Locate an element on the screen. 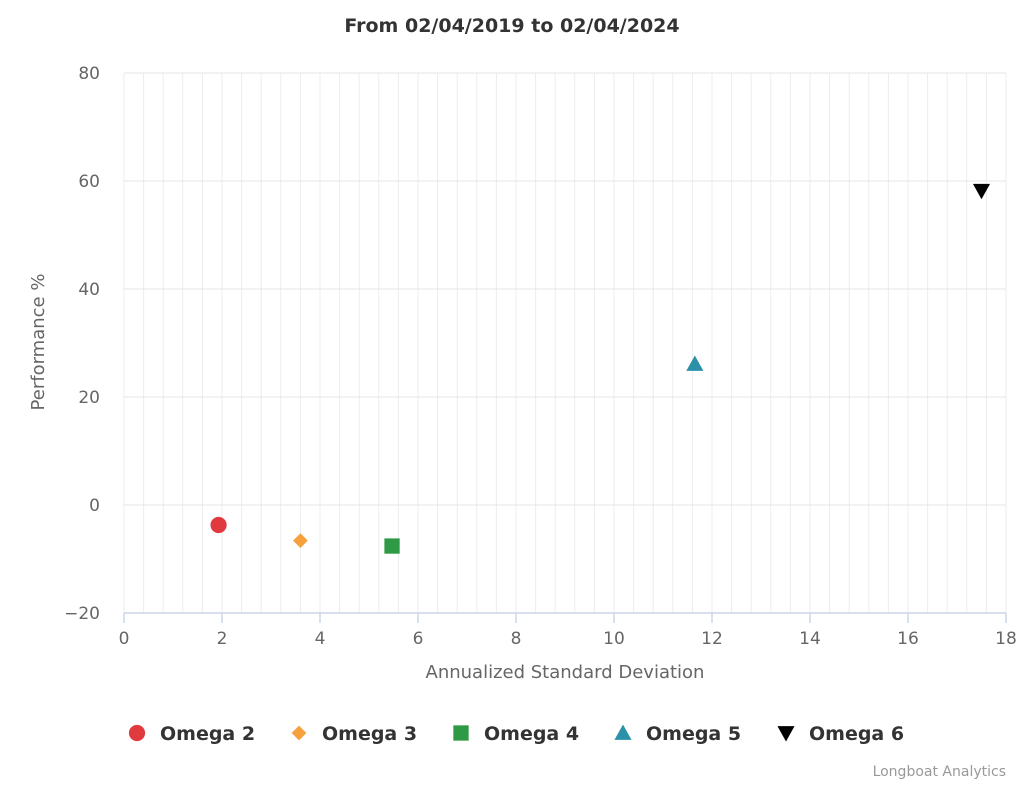 The image size is (1024, 789). legend: Omega 2 Omega 3 Omega 4 Omega 5 Omega 6 is located at coordinates (516, 734).